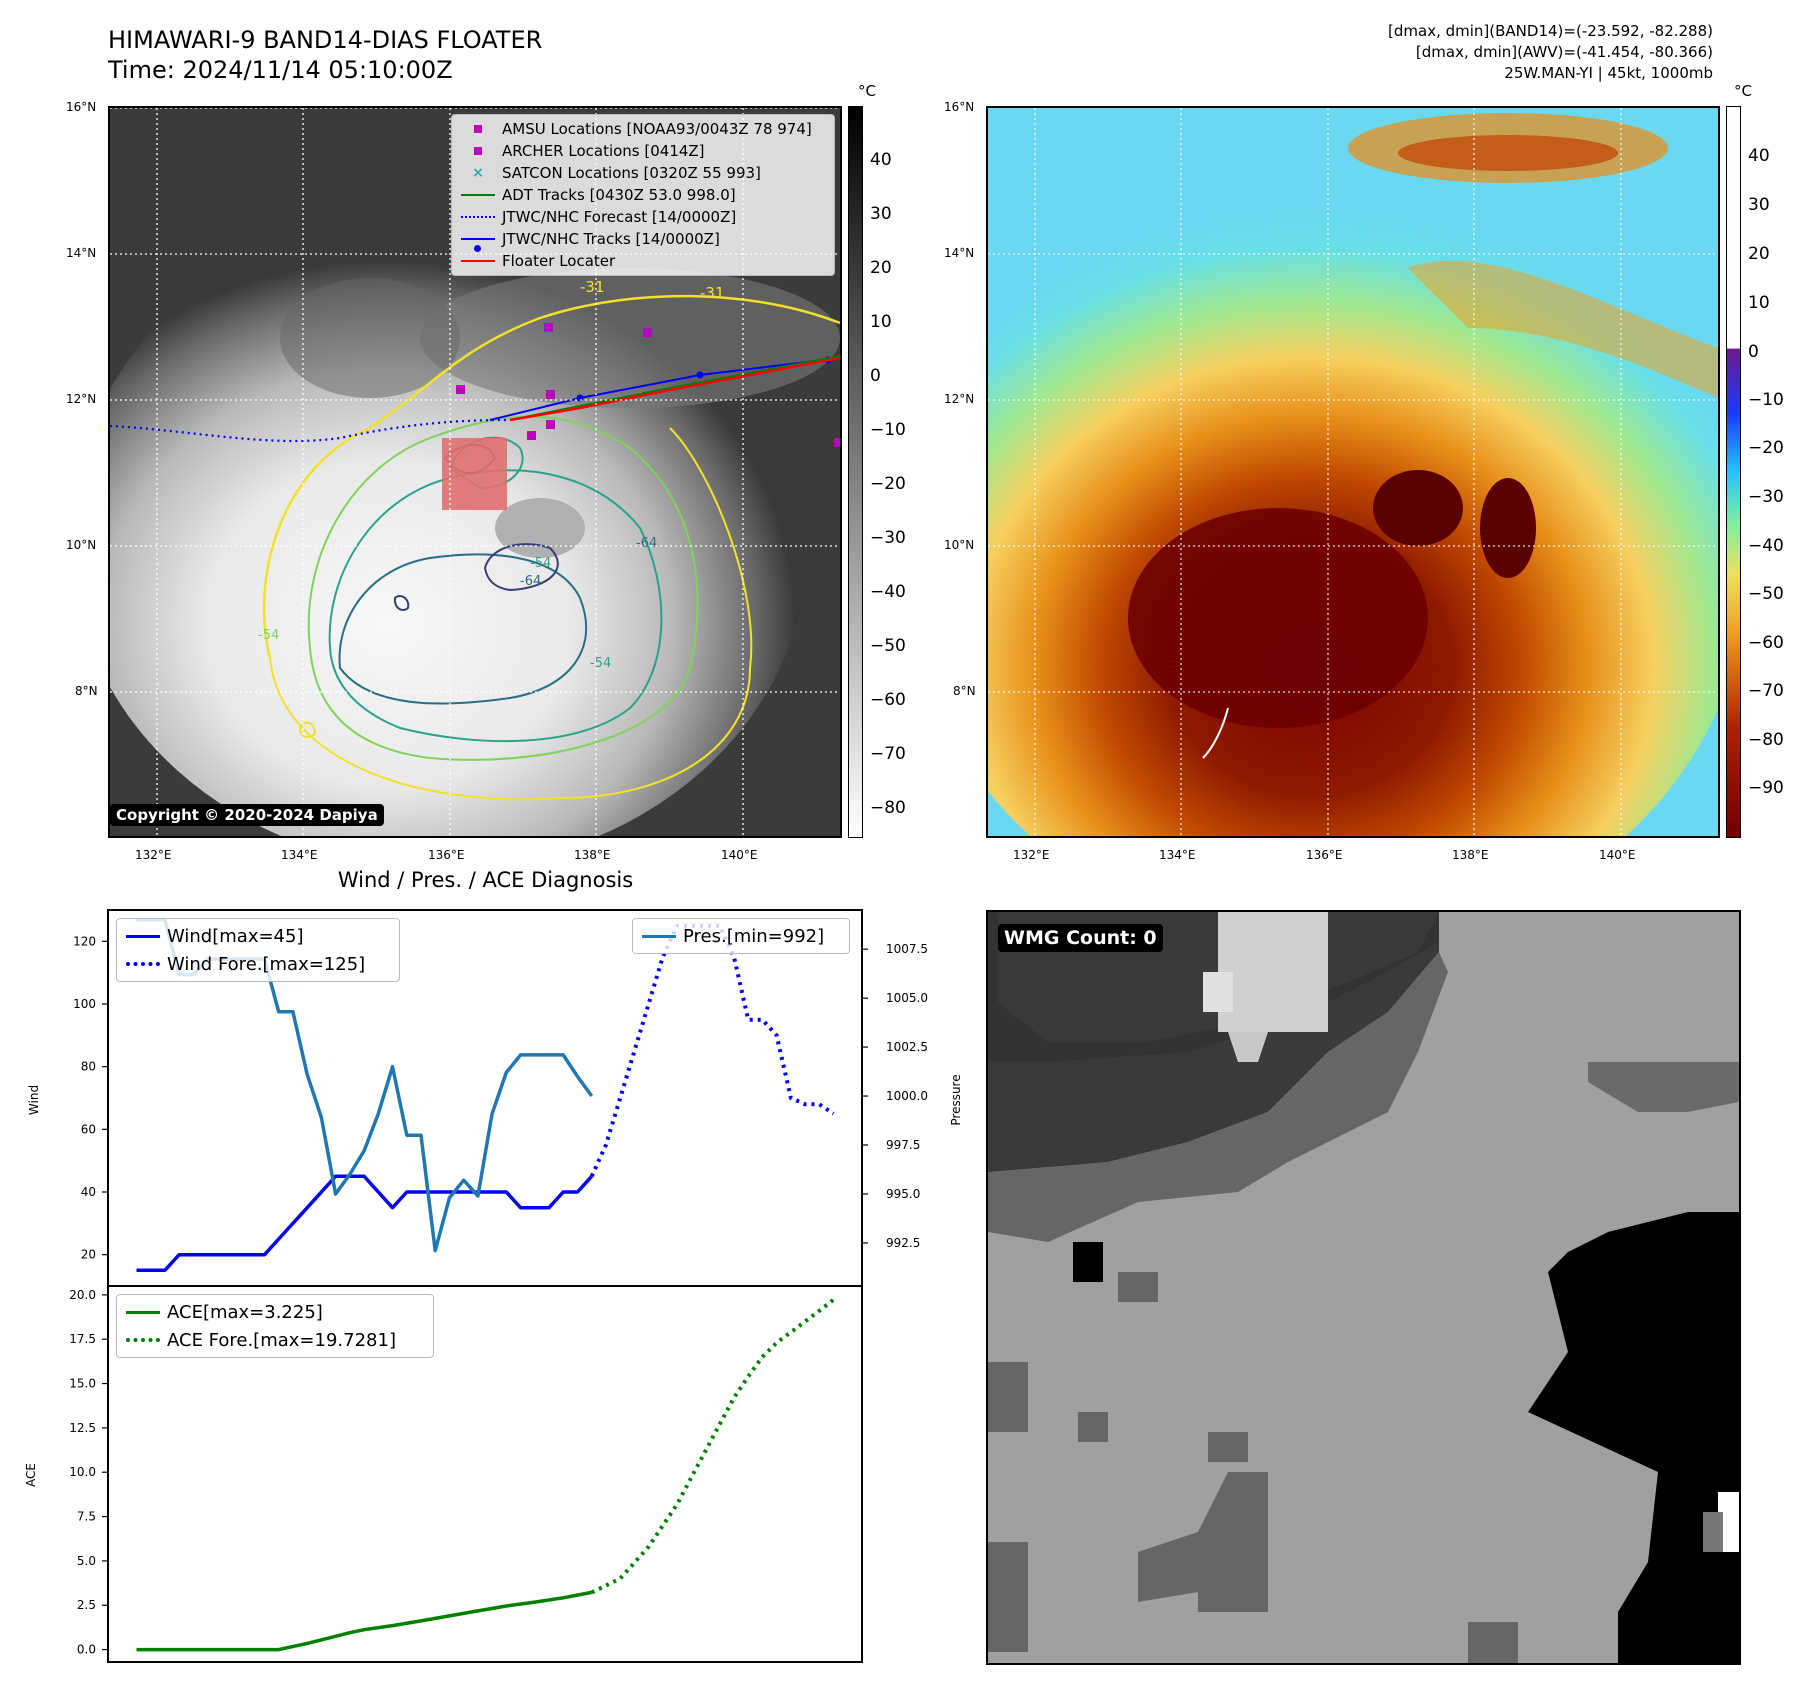  Describe the element at coordinates (34, 1100) in the screenshot. I see `wind-y-label: Wind` at that location.